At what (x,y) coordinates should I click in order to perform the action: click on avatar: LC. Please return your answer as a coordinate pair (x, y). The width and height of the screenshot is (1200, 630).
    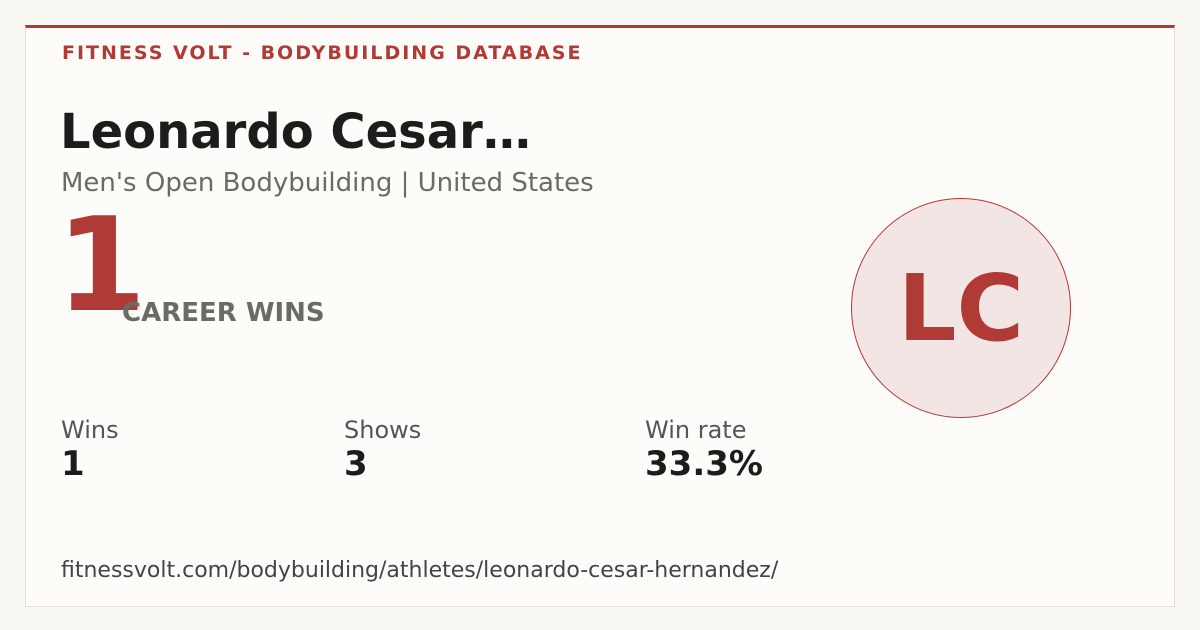
    Looking at the image, I should click on (961, 308).